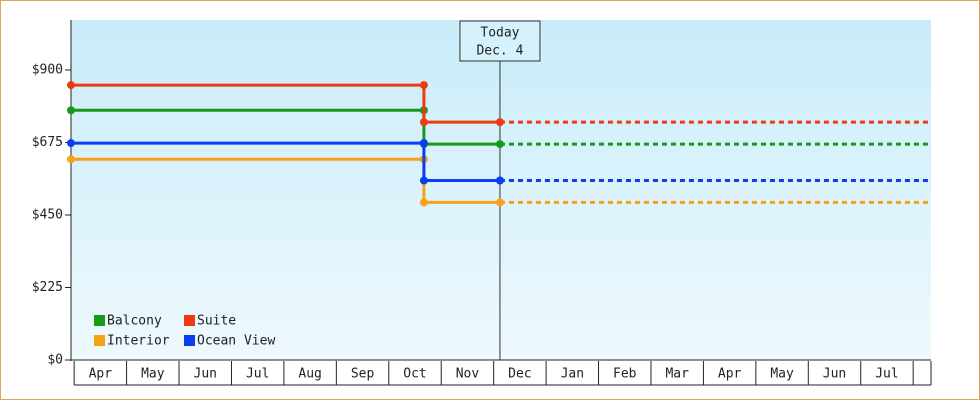 The width and height of the screenshot is (980, 403). Describe the element at coordinates (468, 374) in the screenshot. I see `x-tick-label: Nov` at that location.